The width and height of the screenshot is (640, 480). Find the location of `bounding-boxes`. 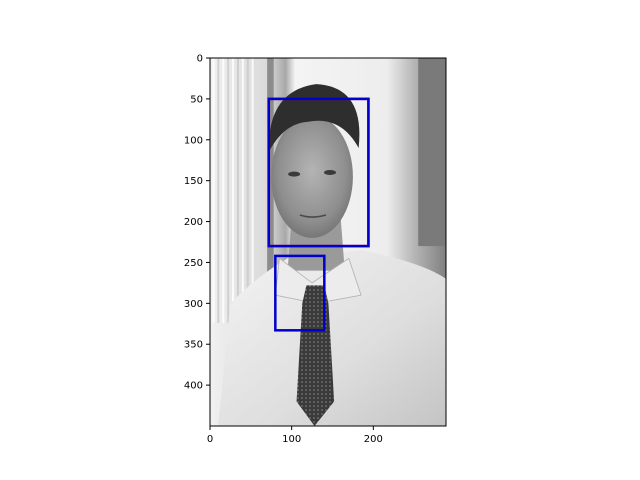

bounding-boxes is located at coordinates (318, 214).